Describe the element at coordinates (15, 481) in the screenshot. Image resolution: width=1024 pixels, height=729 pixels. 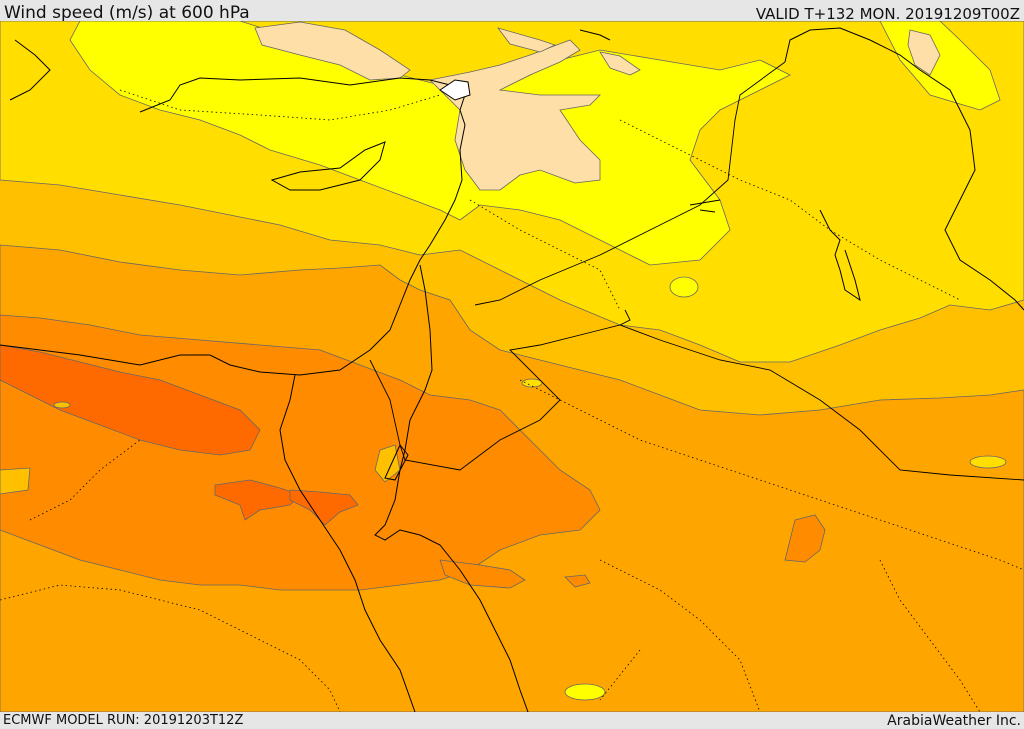
I see `band-amber-patch` at that location.